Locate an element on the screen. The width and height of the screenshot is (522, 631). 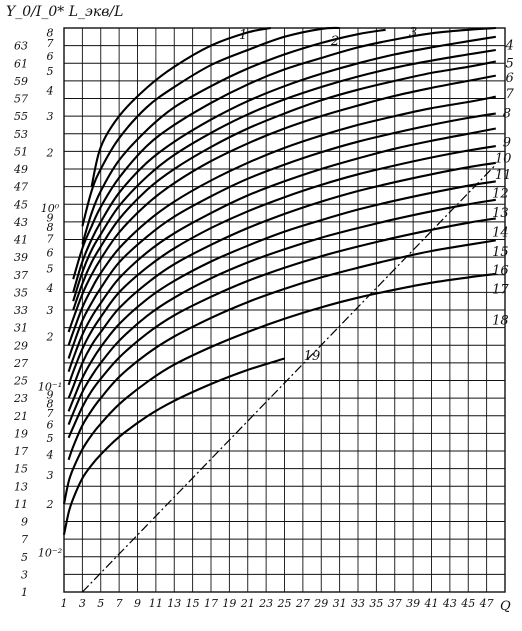
curve-label: 13 is located at coordinates (500, 213).